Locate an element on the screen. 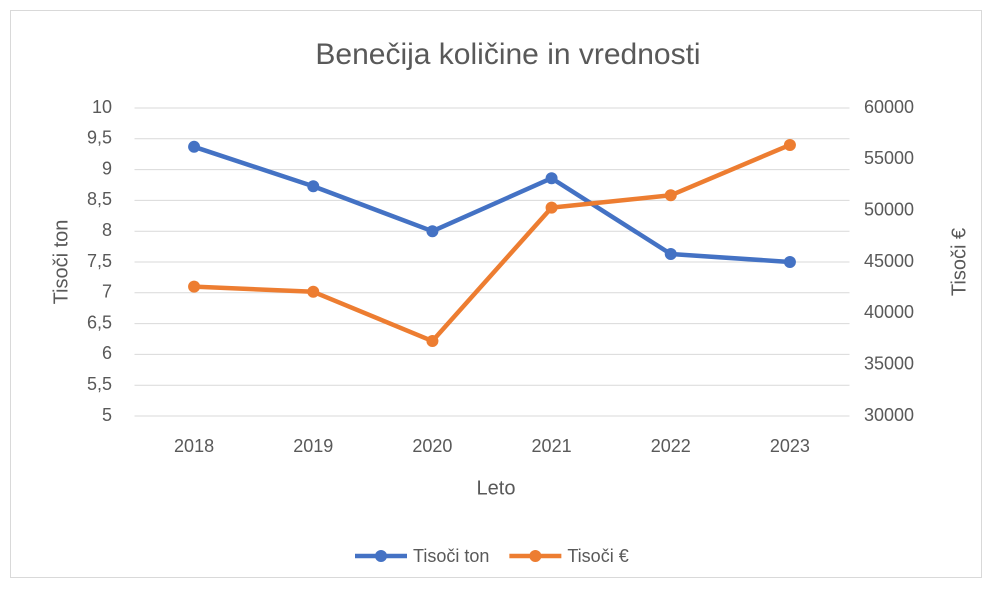  y2-tick-label: 30000 is located at coordinates (889, 415).